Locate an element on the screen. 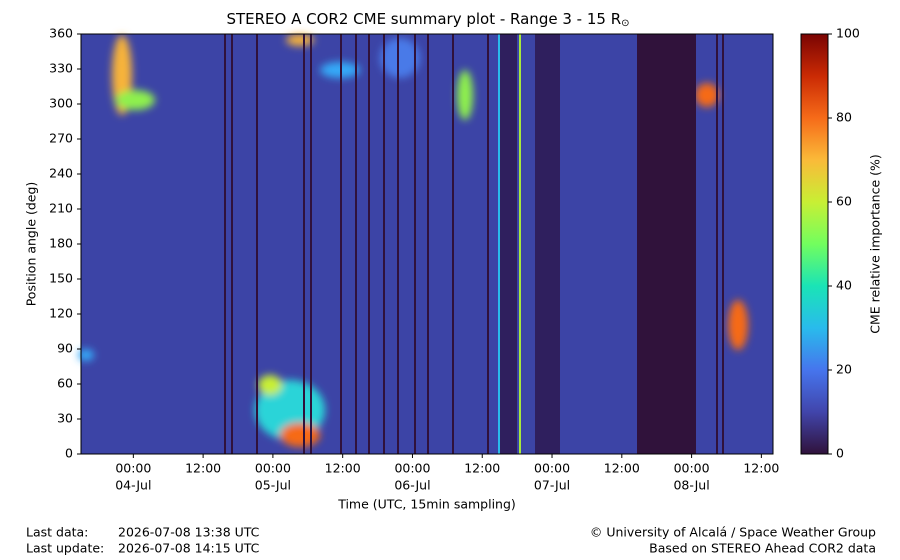 The height and width of the screenshot is (560, 900). y-tick-label: 240 is located at coordinates (61, 173).